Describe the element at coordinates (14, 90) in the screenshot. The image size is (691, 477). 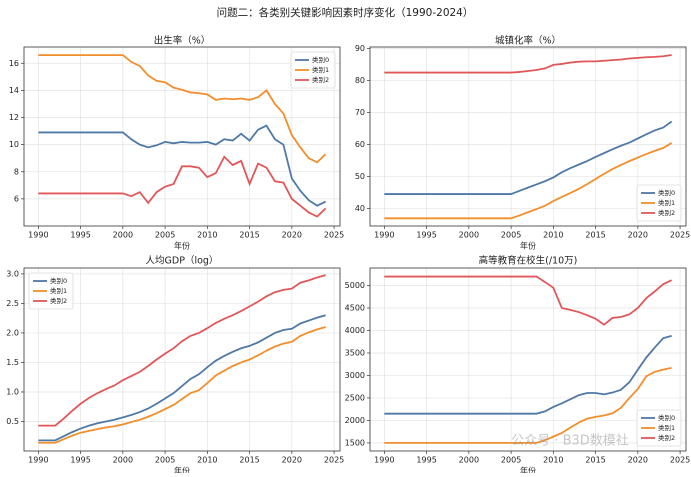
I see `y-tick-label: 14` at that location.